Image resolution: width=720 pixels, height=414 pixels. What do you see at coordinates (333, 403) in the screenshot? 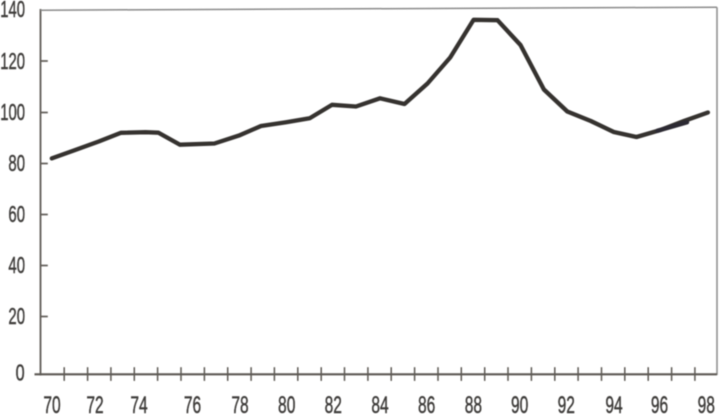
I see `svg-text: 82` at bounding box center [333, 403].